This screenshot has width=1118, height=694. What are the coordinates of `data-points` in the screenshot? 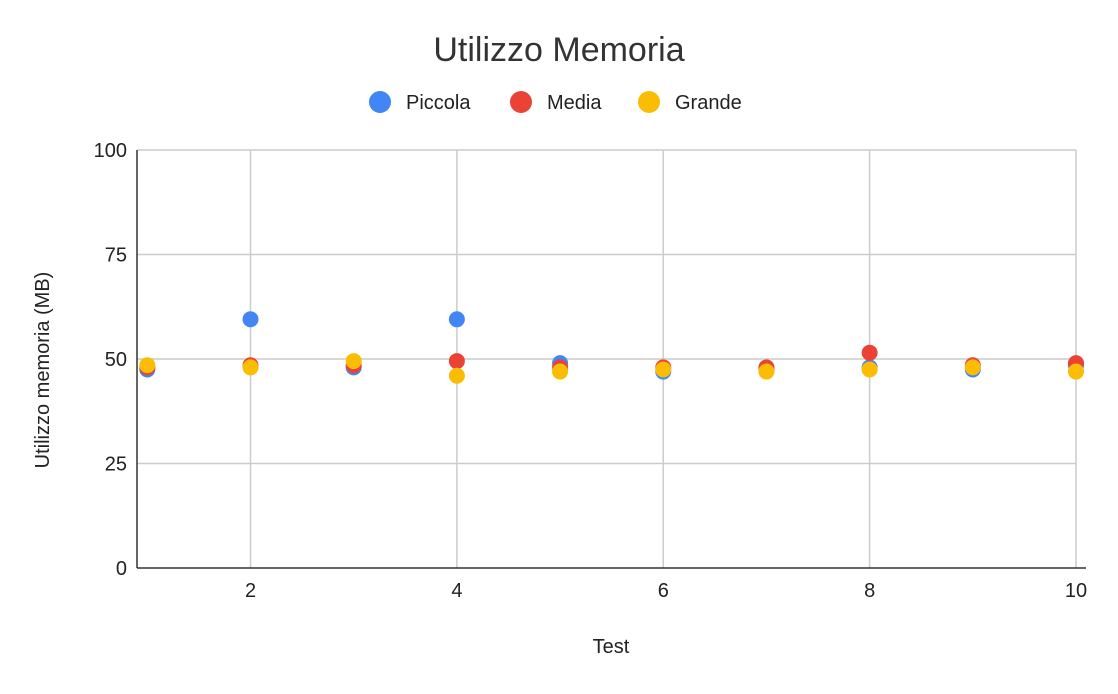 It's located at (611, 347).